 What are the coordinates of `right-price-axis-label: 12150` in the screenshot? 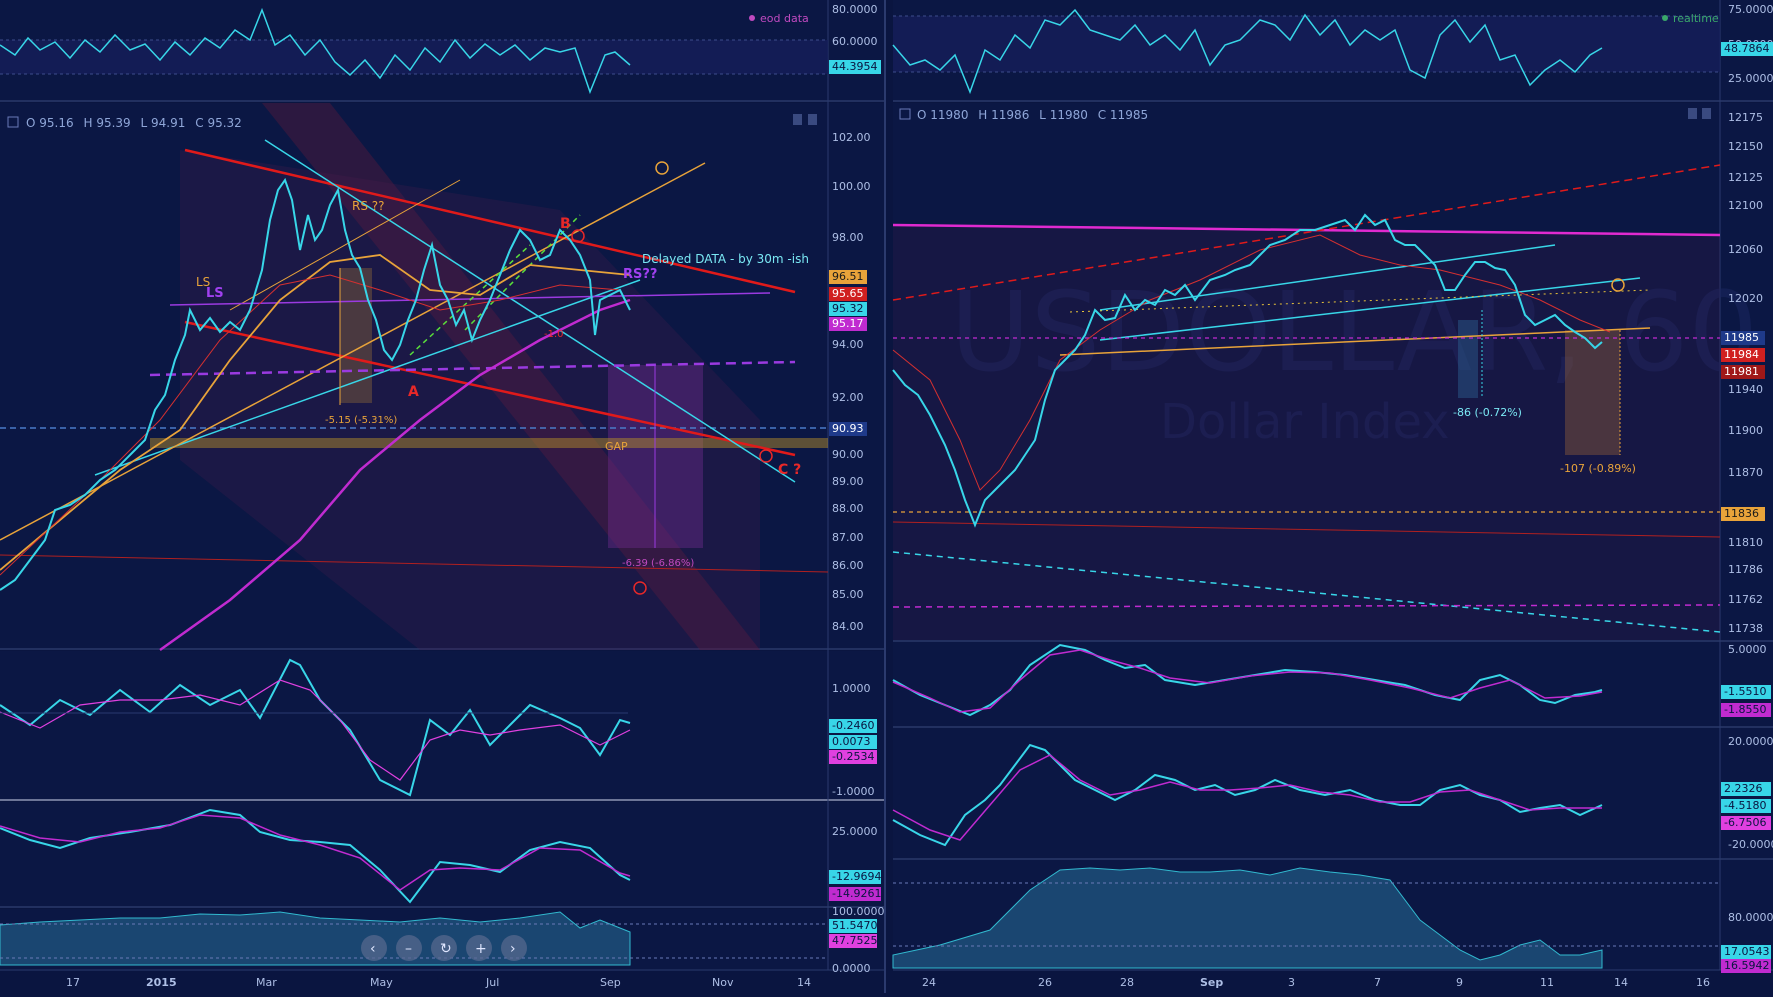 It's located at (1745, 146).